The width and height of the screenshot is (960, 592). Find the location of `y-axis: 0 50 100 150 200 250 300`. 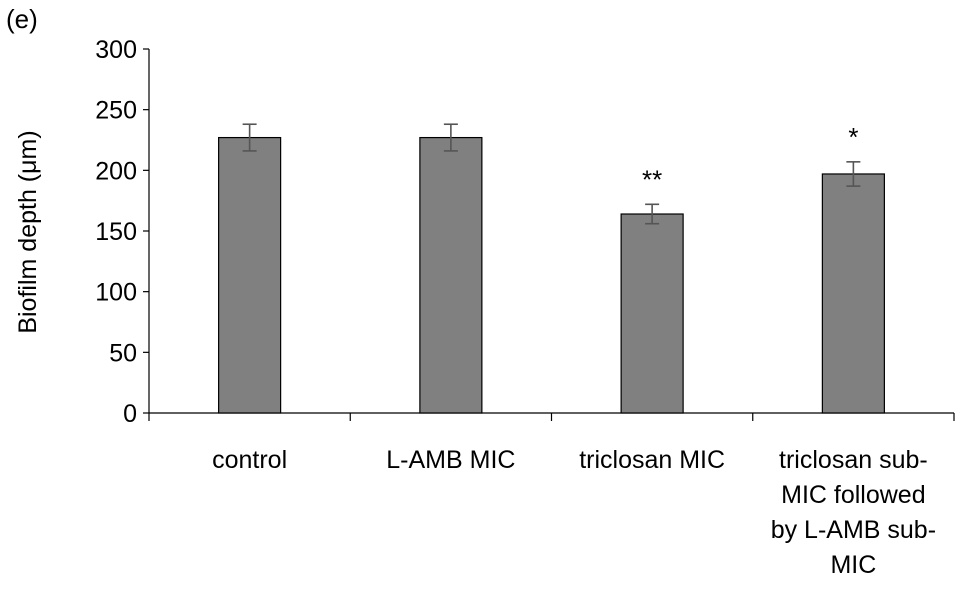

y-axis: 0 50 100 150 200 250 300 is located at coordinates (122, 232).